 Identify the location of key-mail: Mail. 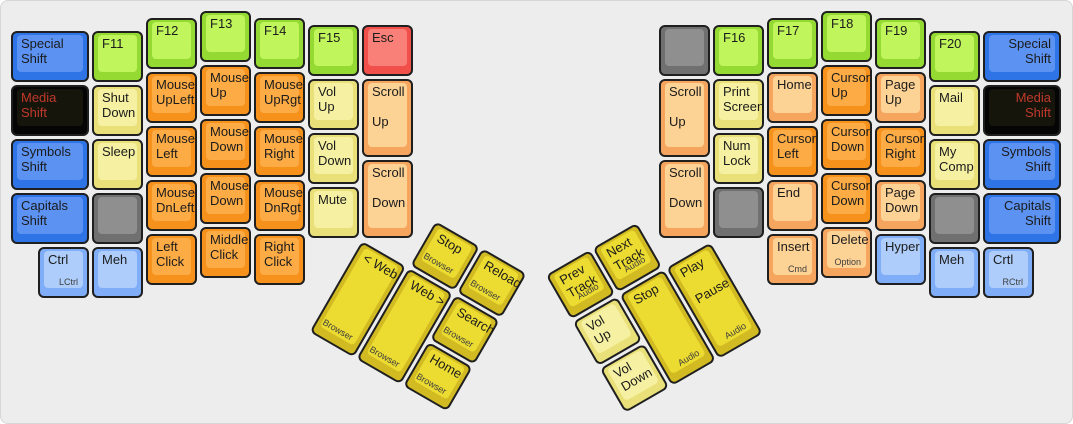
(954, 111).